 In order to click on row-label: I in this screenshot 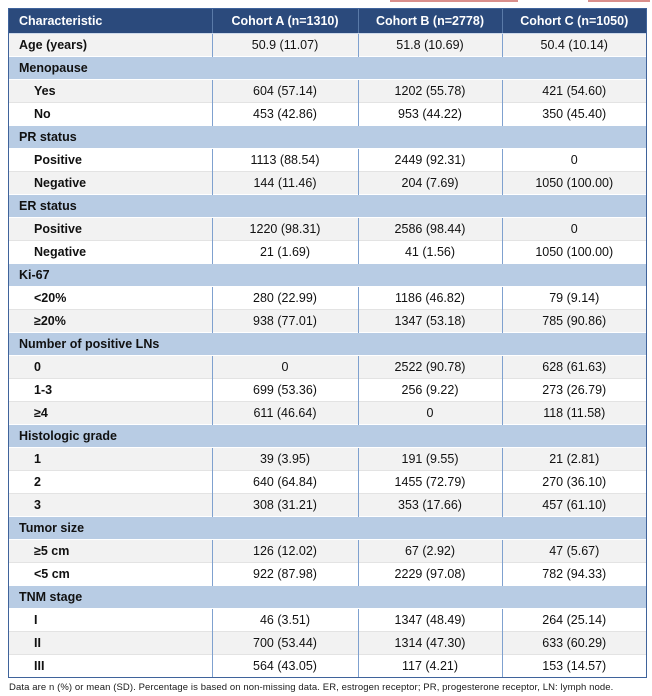, I will do `click(110, 620)`.